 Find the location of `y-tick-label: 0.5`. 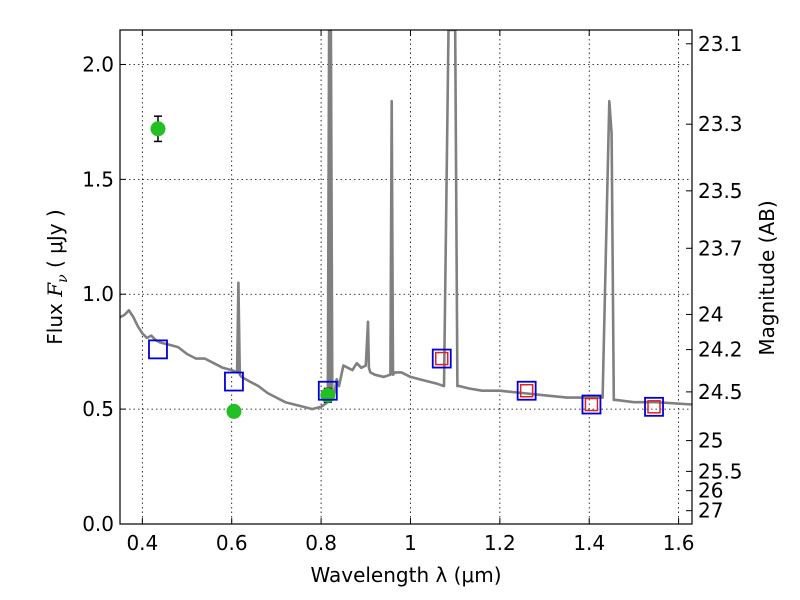

y-tick-label: 0.5 is located at coordinates (98, 409).